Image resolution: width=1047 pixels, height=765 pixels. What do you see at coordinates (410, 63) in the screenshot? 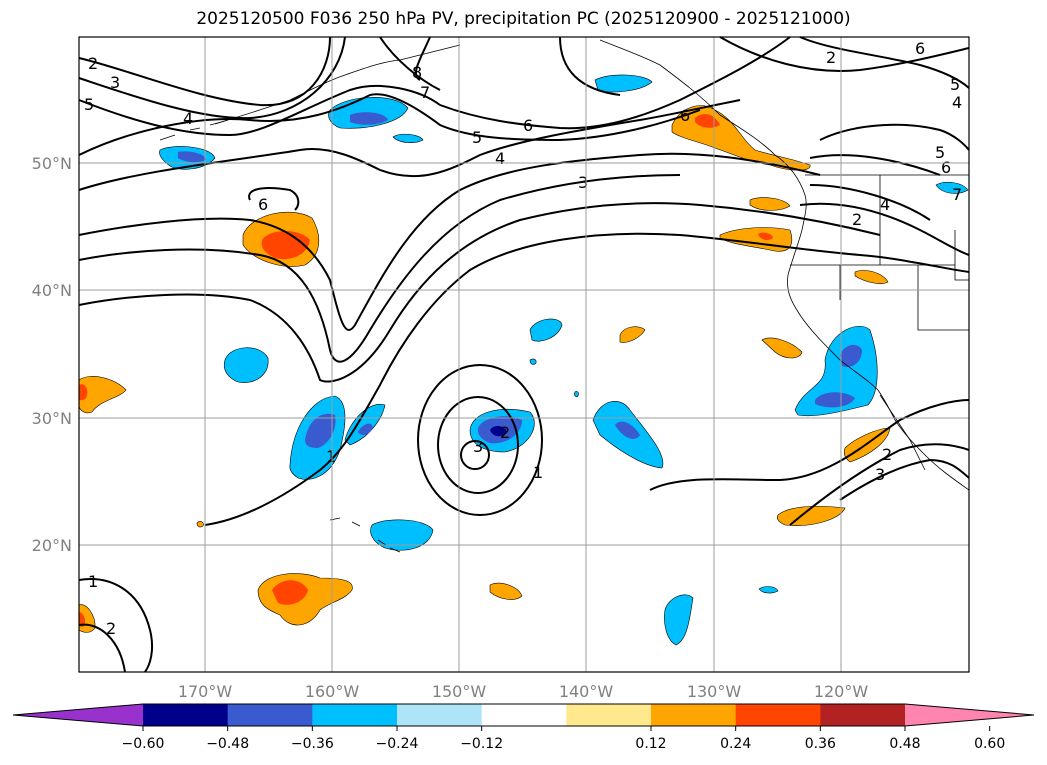
I see `pv-contour-n` at bounding box center [410, 63].